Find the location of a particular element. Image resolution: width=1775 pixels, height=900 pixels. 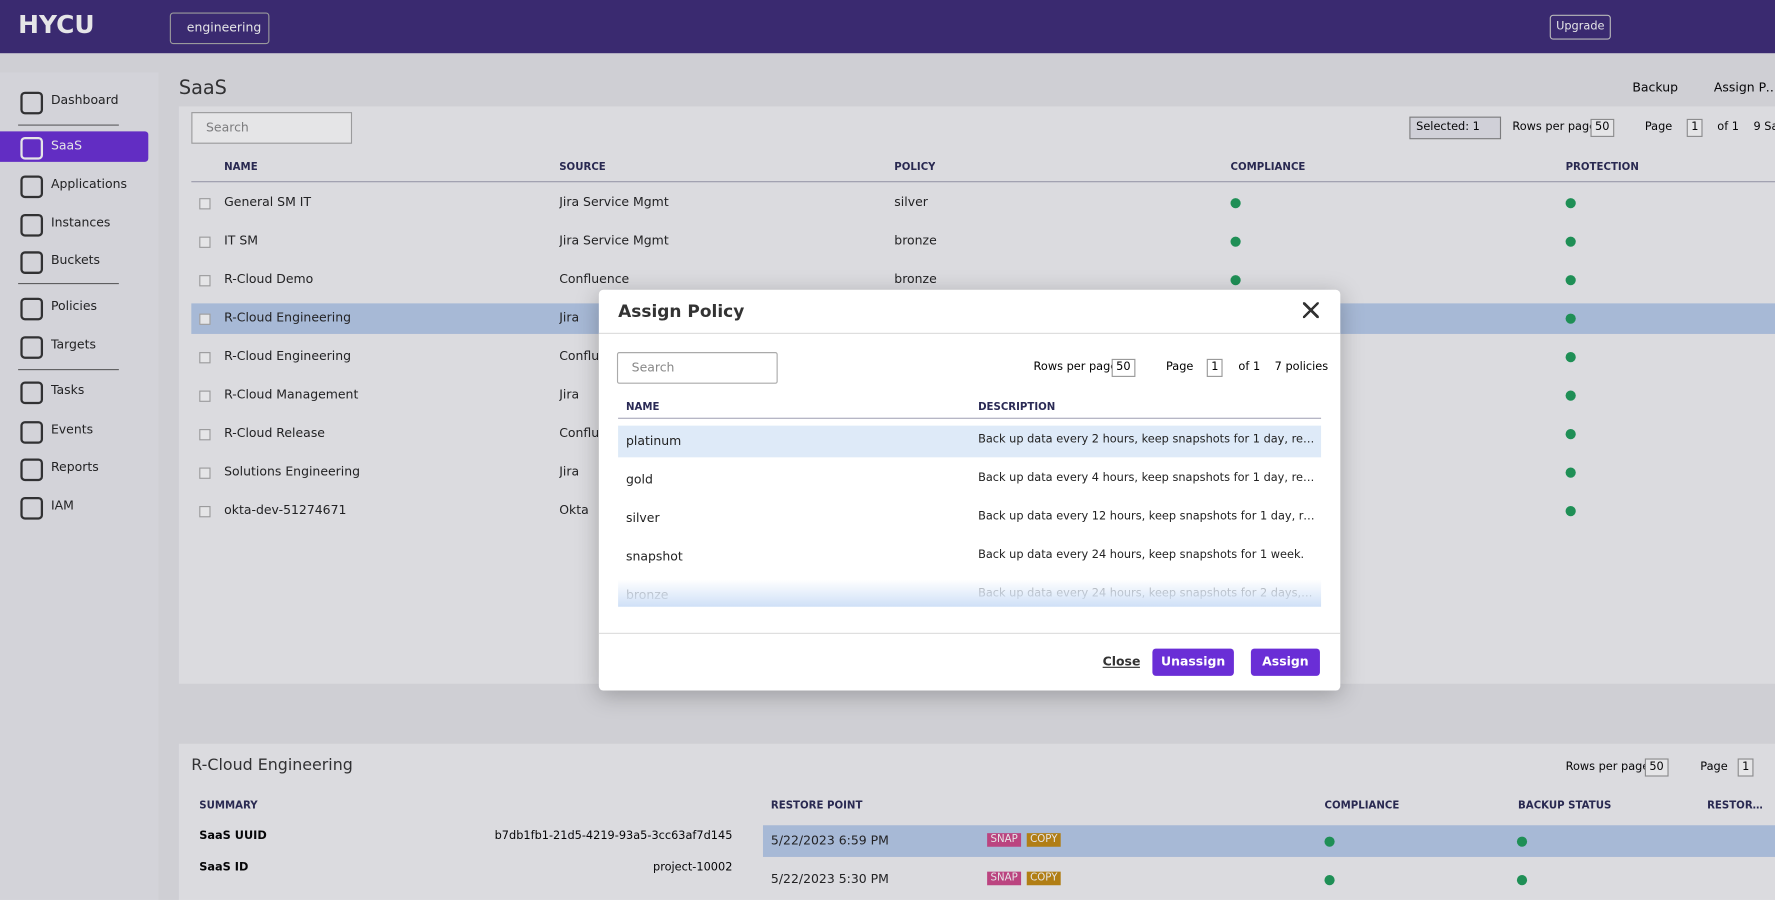

col-name: NAME is located at coordinates (643, 407).